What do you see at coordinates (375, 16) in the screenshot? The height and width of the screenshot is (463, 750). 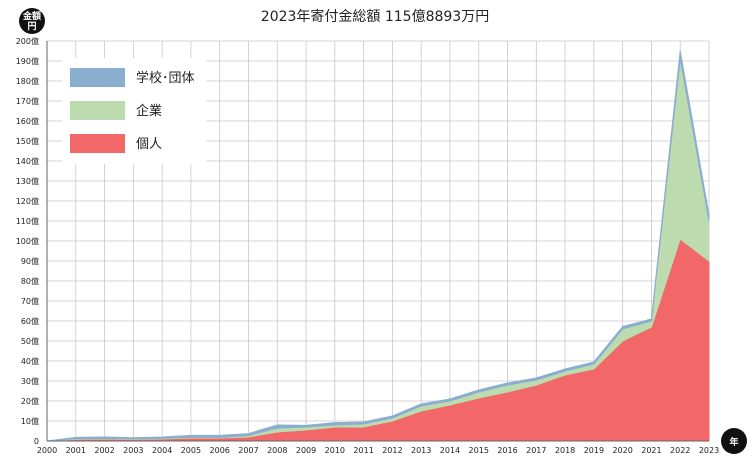 I see `chart-title: 2023年寄付金総額 115億8893万円` at bounding box center [375, 16].